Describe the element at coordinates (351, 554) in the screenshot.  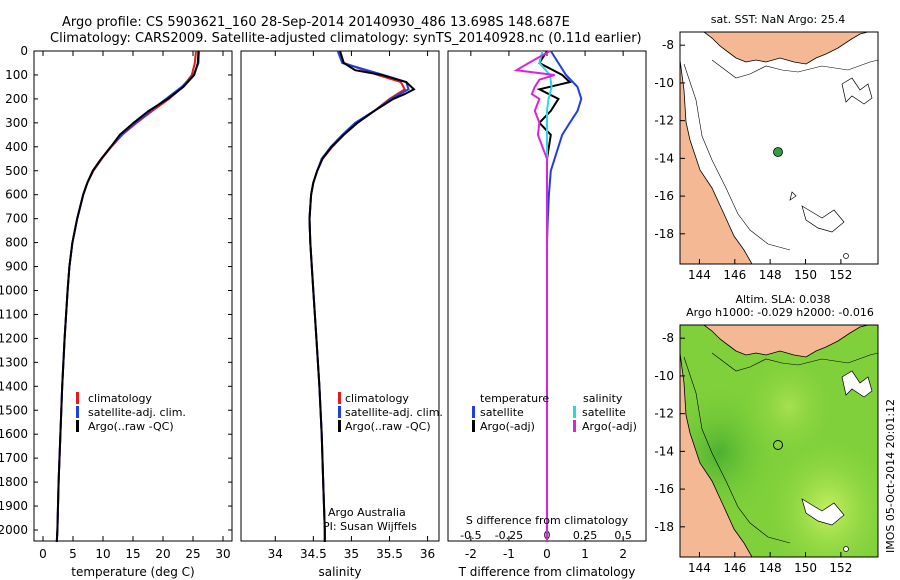
I see `x-tick-label: 35` at that location.